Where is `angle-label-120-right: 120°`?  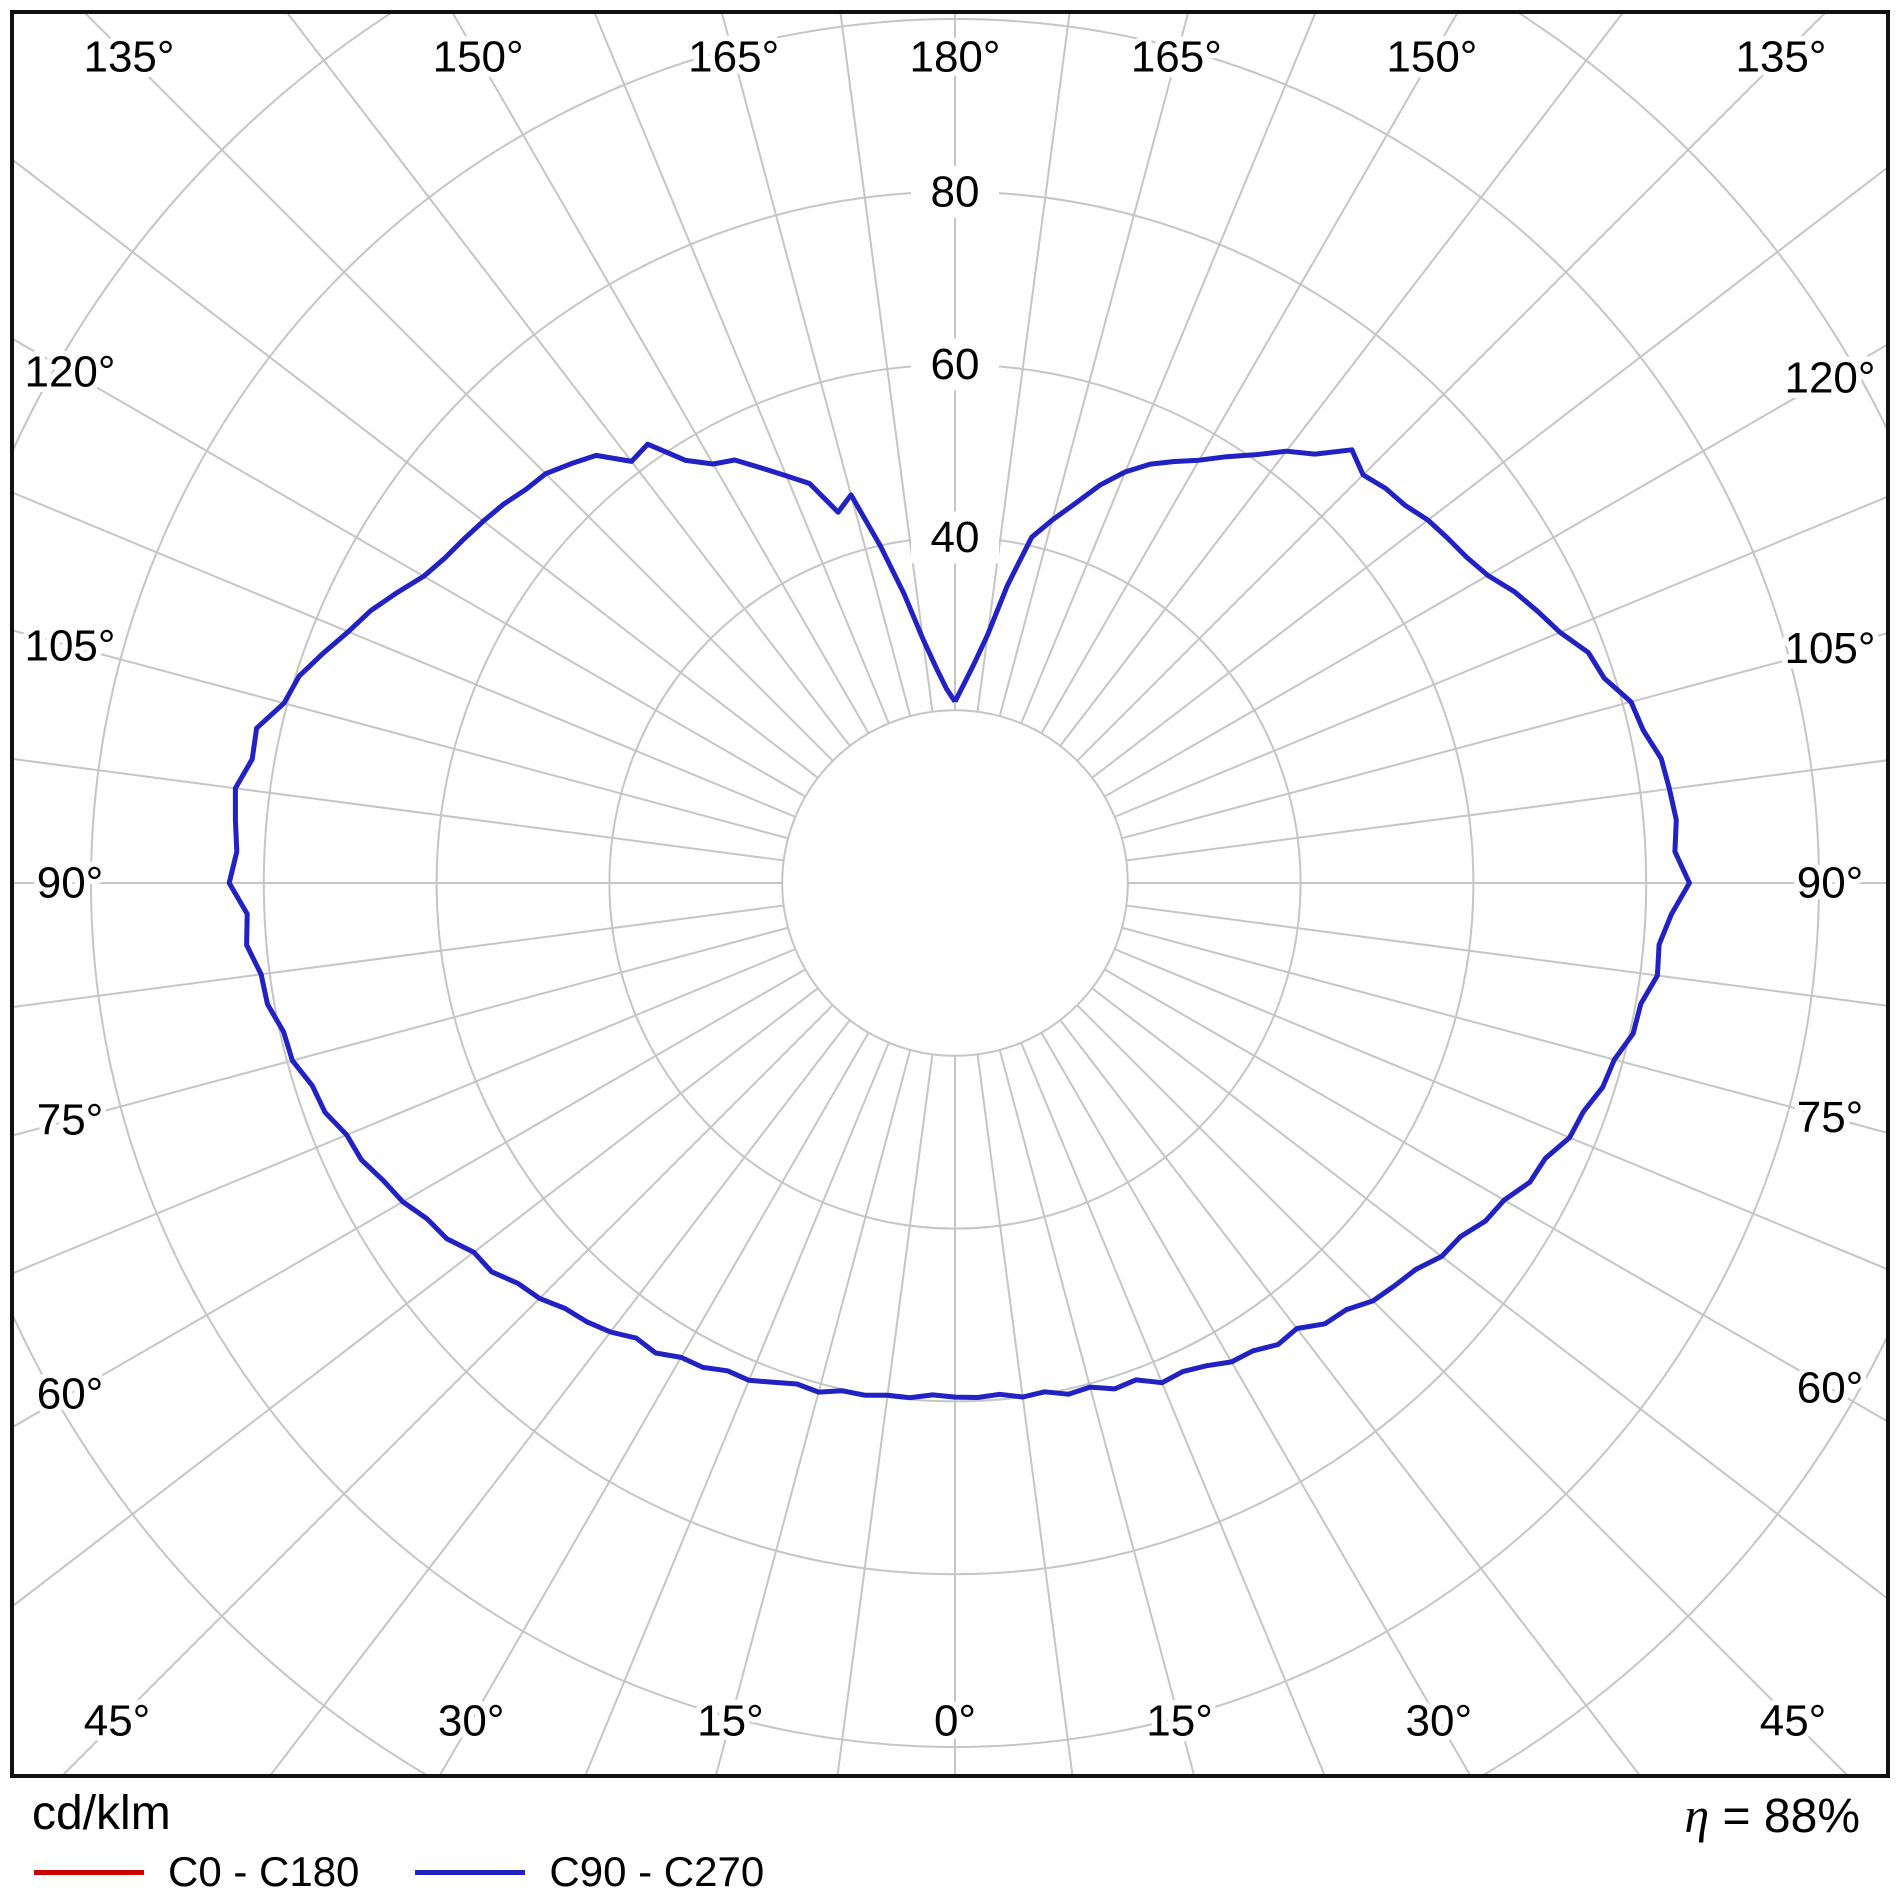 angle-label-120-right: 120° is located at coordinates (1829, 377).